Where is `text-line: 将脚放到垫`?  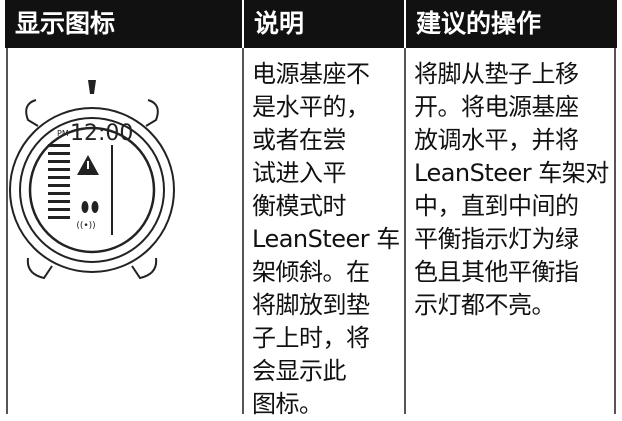
text-line: 将脚放到垫 is located at coordinates (311, 305).